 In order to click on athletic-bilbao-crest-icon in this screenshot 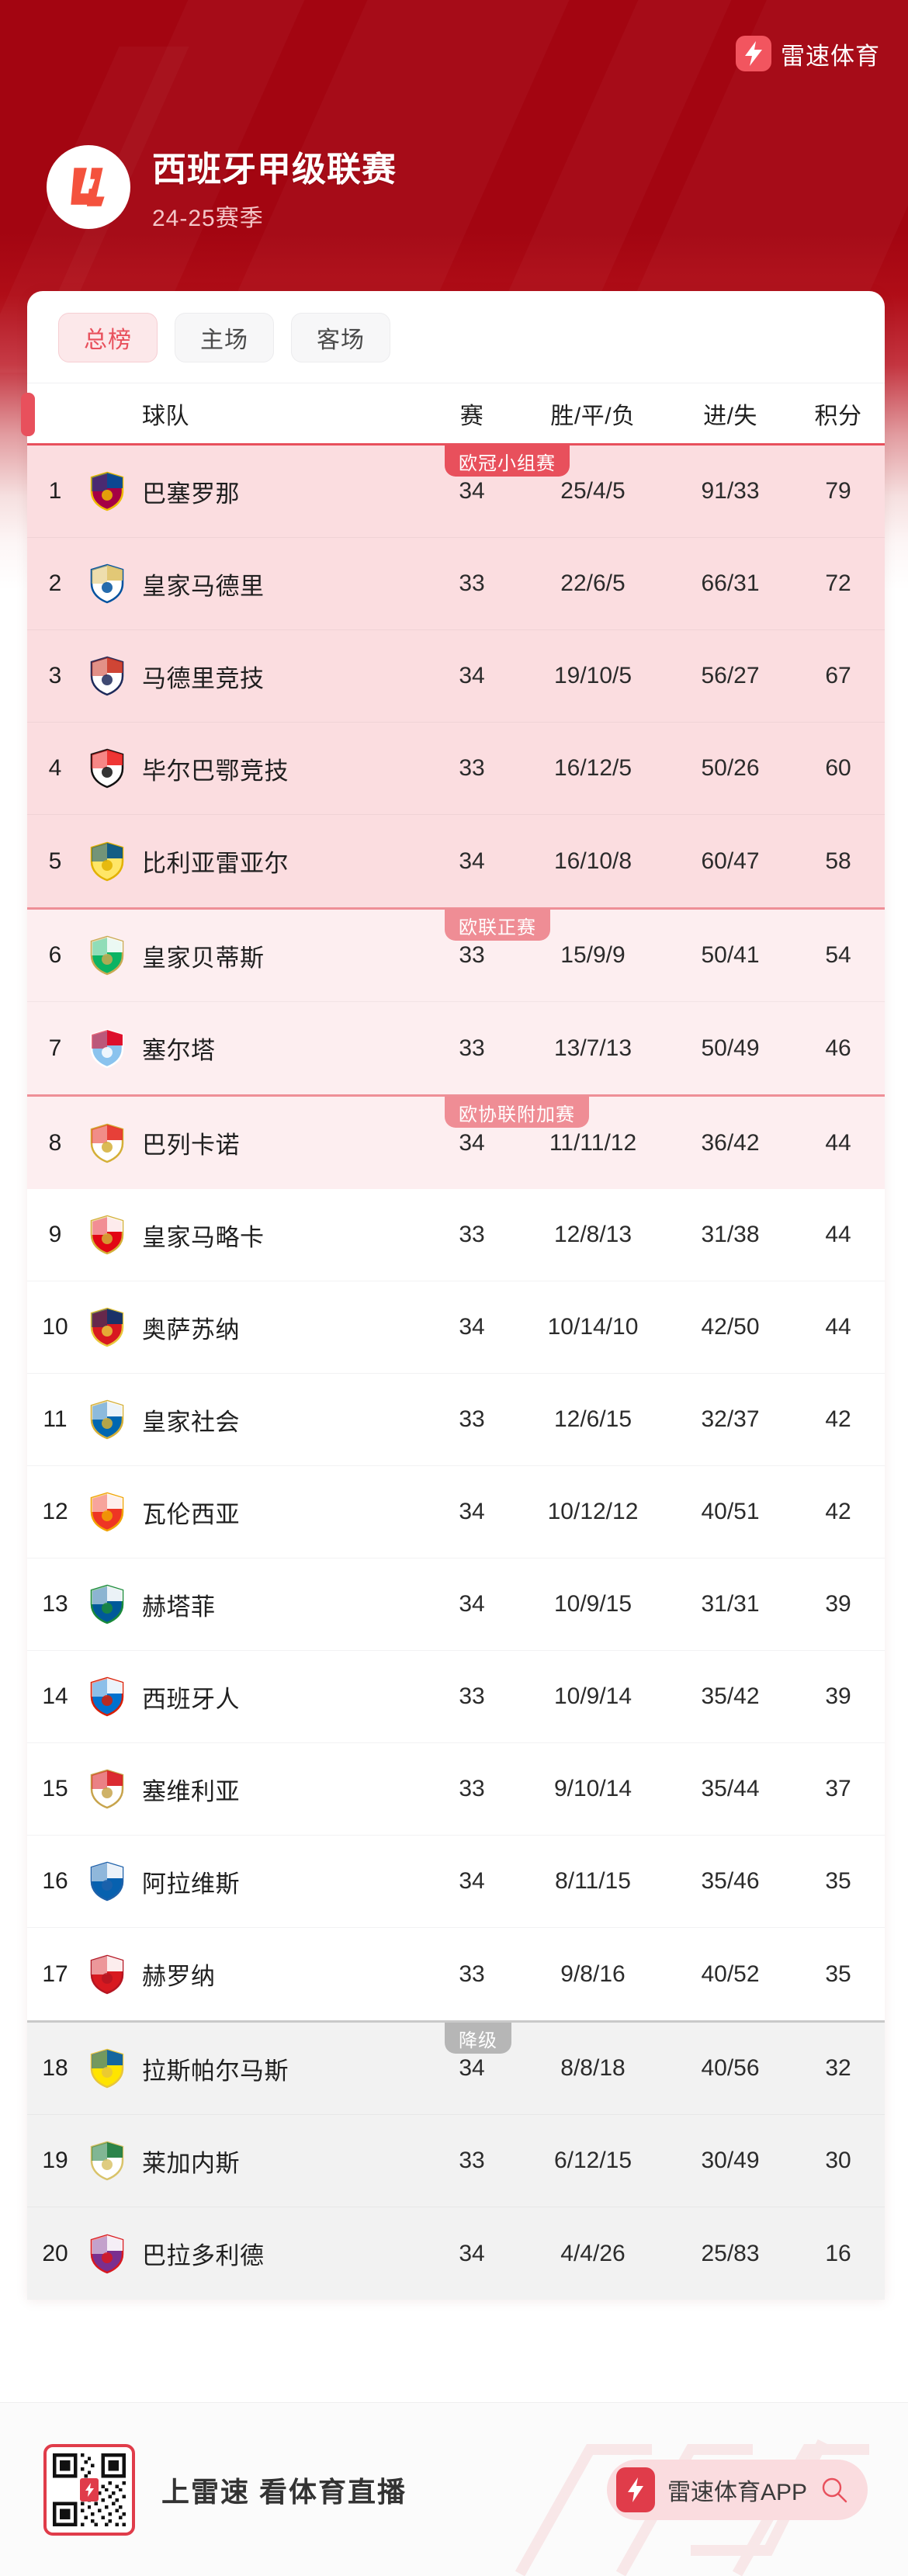, I will do `click(107, 768)`.